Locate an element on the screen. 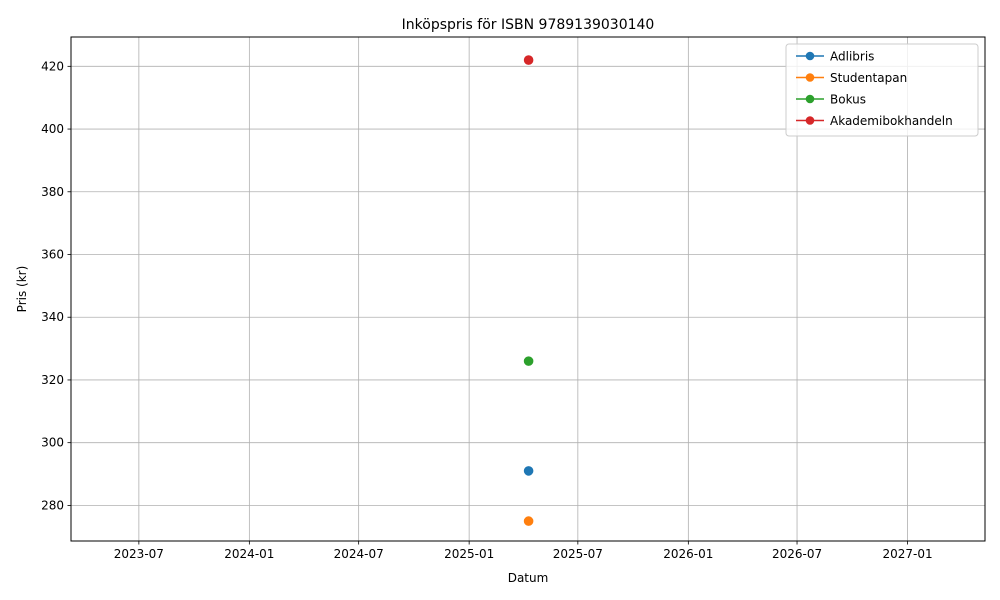 The height and width of the screenshot is (600, 1000). series-adlibris is located at coordinates (528, 471).